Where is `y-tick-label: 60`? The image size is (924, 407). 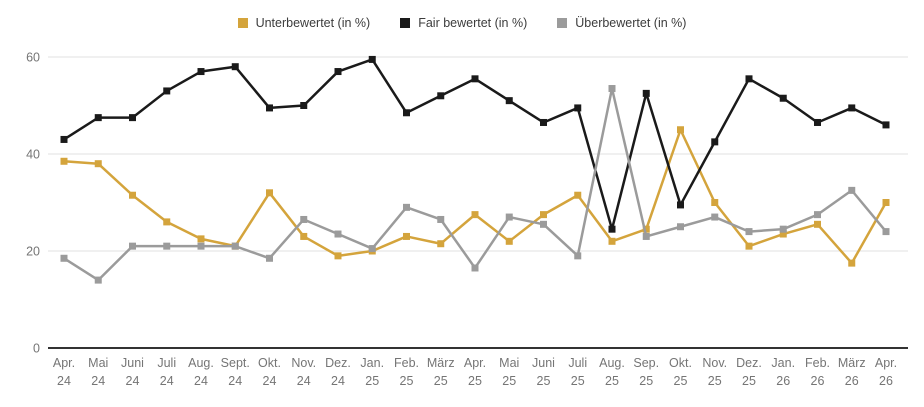
y-tick-label: 60 is located at coordinates (33, 58).